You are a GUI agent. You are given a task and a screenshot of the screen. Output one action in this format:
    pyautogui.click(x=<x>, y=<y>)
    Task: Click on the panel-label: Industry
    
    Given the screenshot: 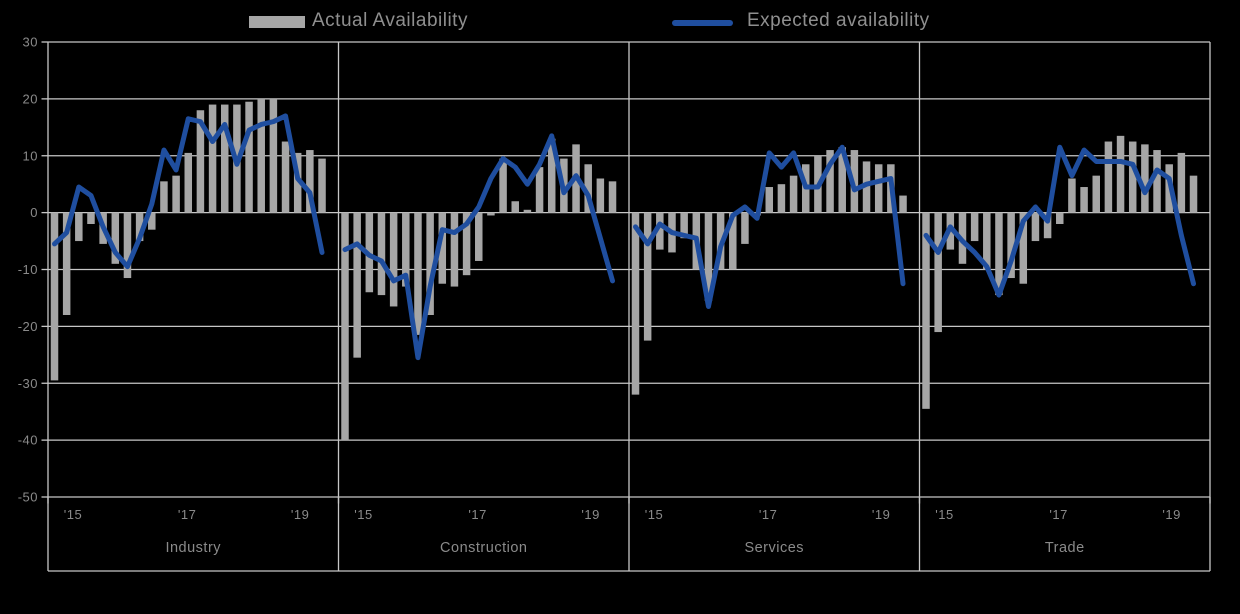 What is the action you would take?
    pyautogui.click(x=193, y=548)
    